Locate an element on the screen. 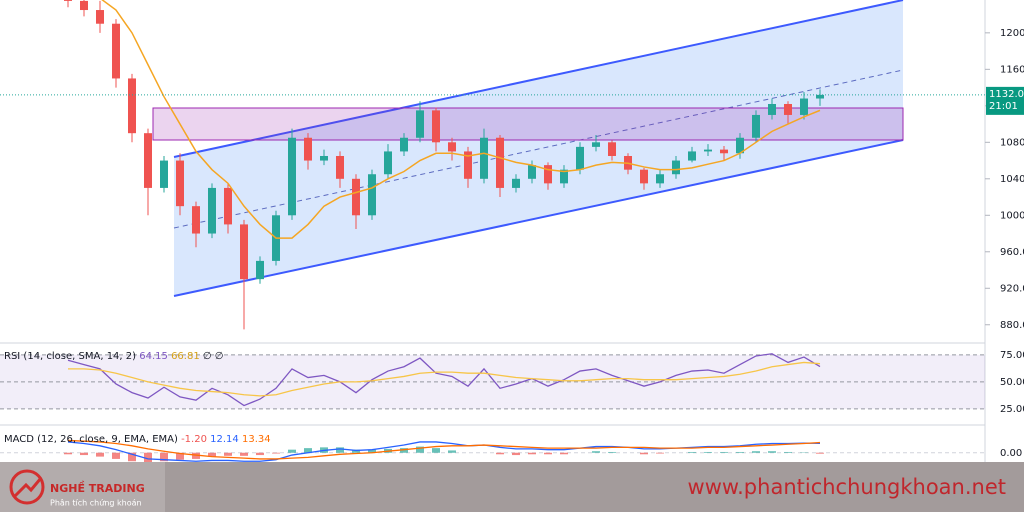 The height and width of the screenshot is (512, 1024). countdown: 21:01 is located at coordinates (1003, 106).